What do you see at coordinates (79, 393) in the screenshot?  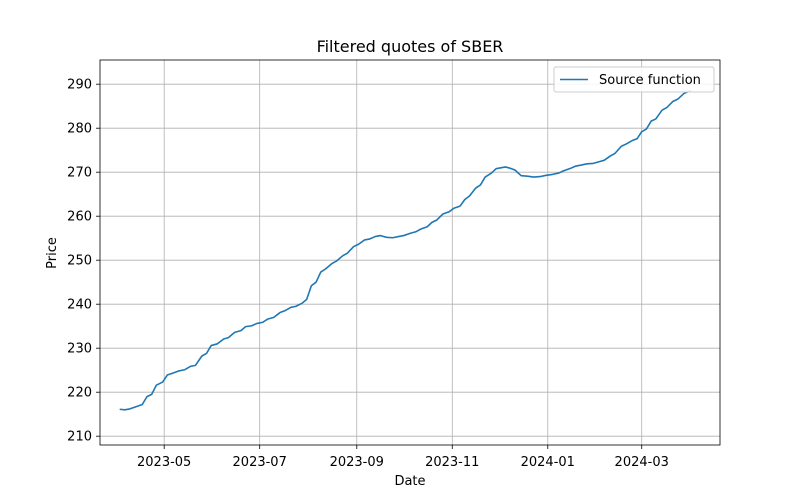 I see `y-tick-label: 220` at bounding box center [79, 393].